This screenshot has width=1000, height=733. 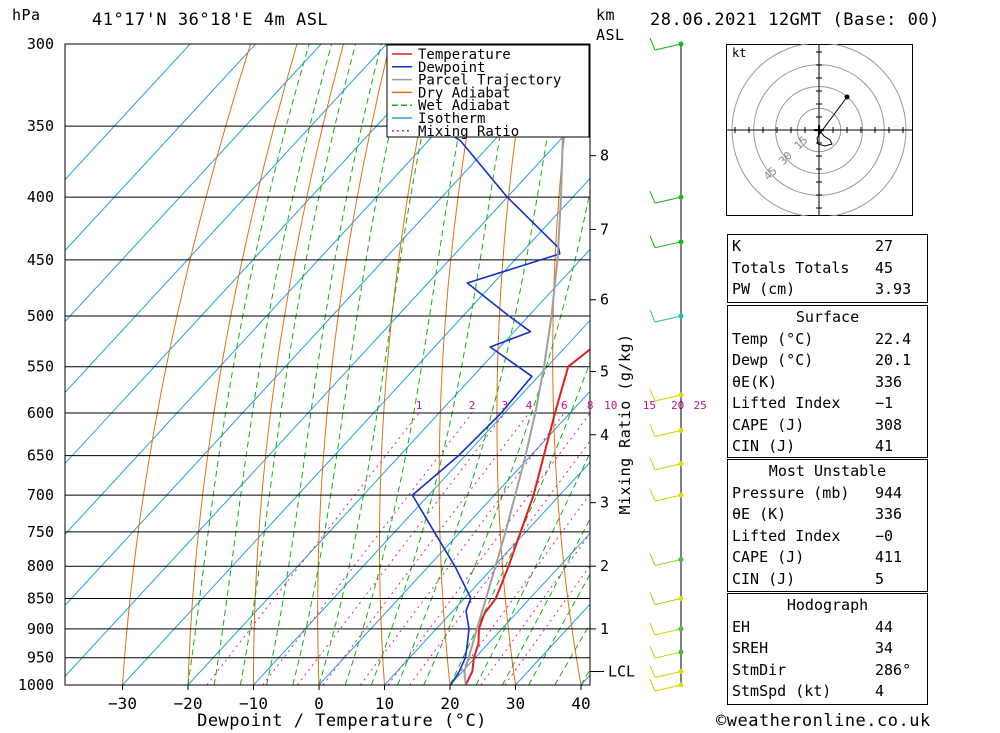 I want to click on index-label: Temp (°C), so click(x=773, y=338).